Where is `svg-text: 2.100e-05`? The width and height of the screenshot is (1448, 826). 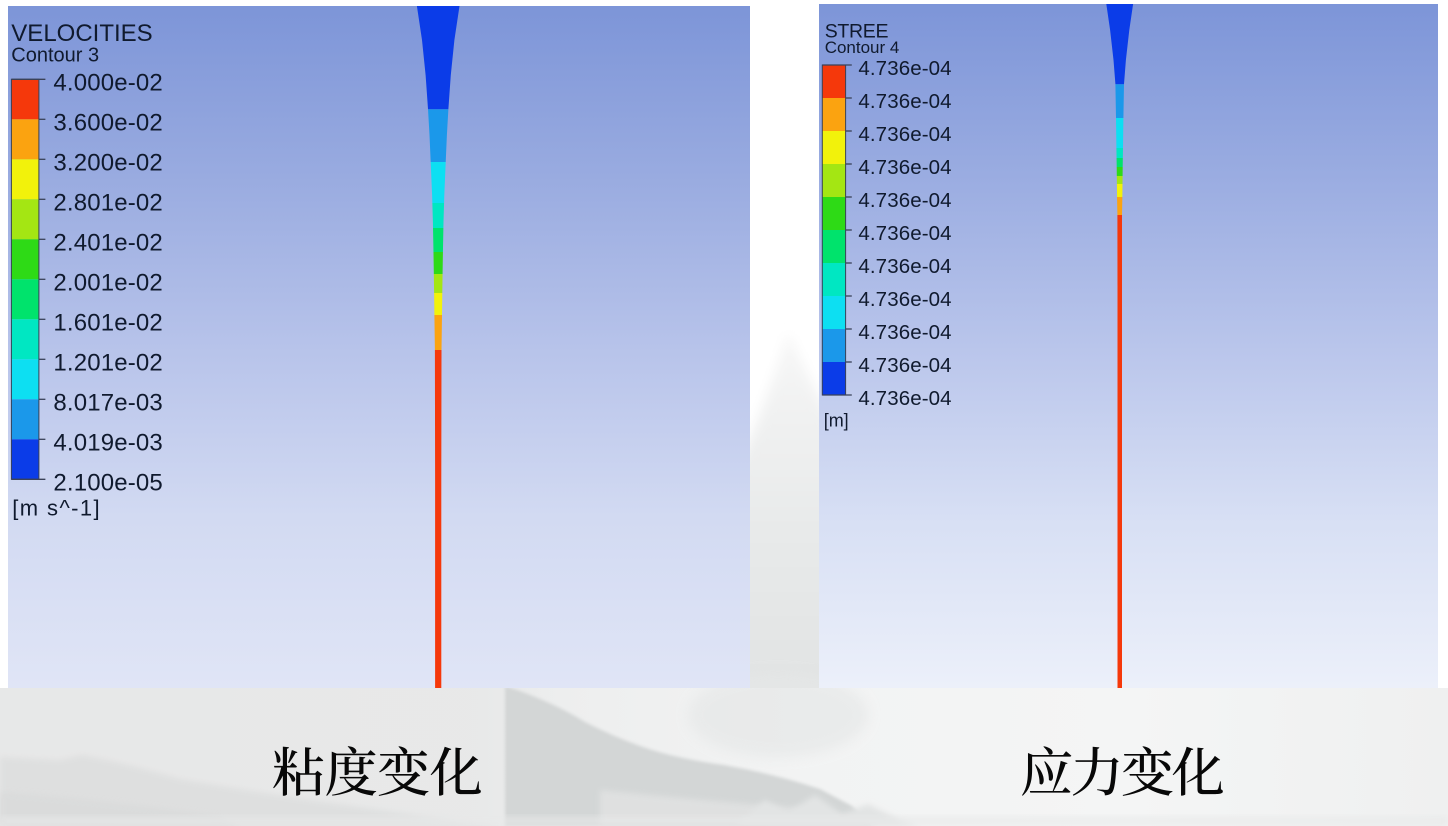 svg-text: 2.100e-05 is located at coordinates (107, 482).